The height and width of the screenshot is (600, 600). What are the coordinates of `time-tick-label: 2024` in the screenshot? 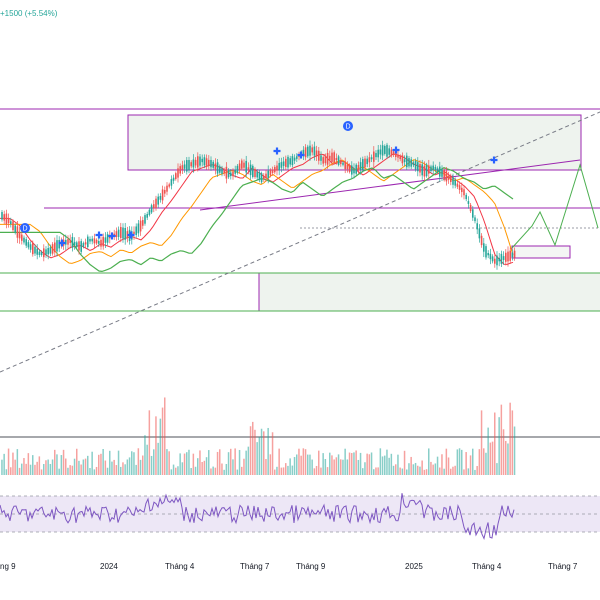 It's located at (109, 566).